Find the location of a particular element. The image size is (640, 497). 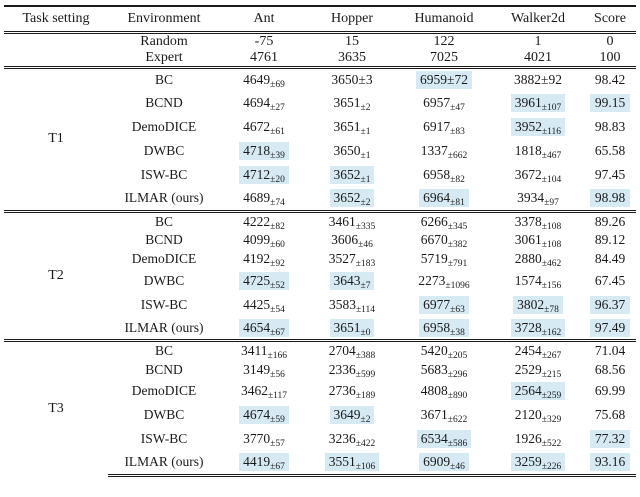

score-cell: 68.56 is located at coordinates (610, 369).